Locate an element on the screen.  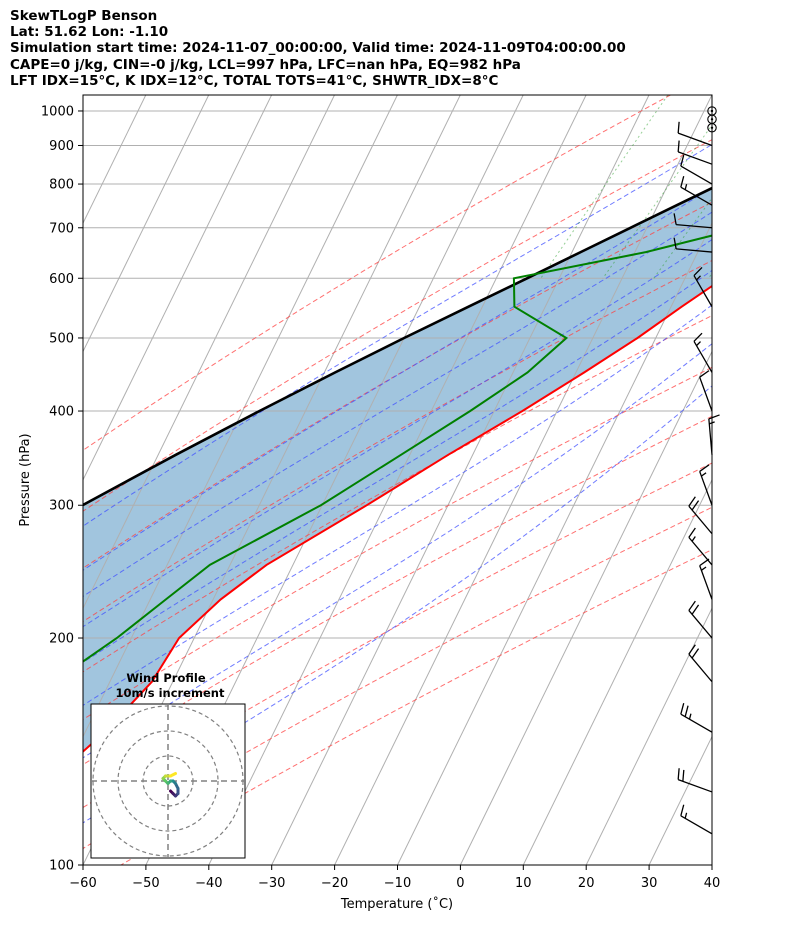
y-tick-label: 800 is located at coordinates (61, 185).